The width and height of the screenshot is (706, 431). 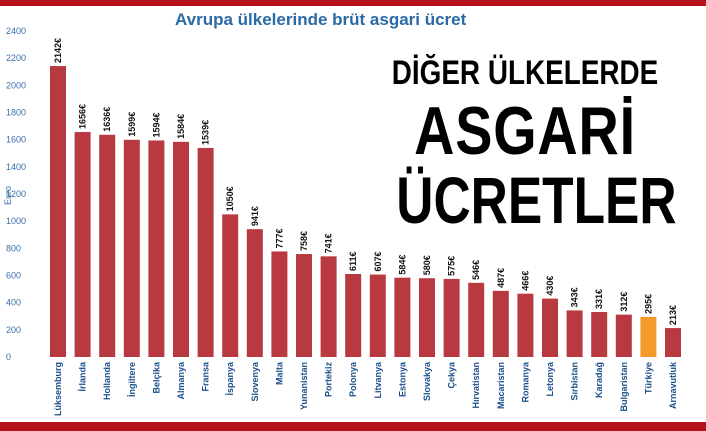 What do you see at coordinates (321, 19) in the screenshot?
I see `chart-title: Avrupa ülkelerinde brüt asgari ücret` at bounding box center [321, 19].